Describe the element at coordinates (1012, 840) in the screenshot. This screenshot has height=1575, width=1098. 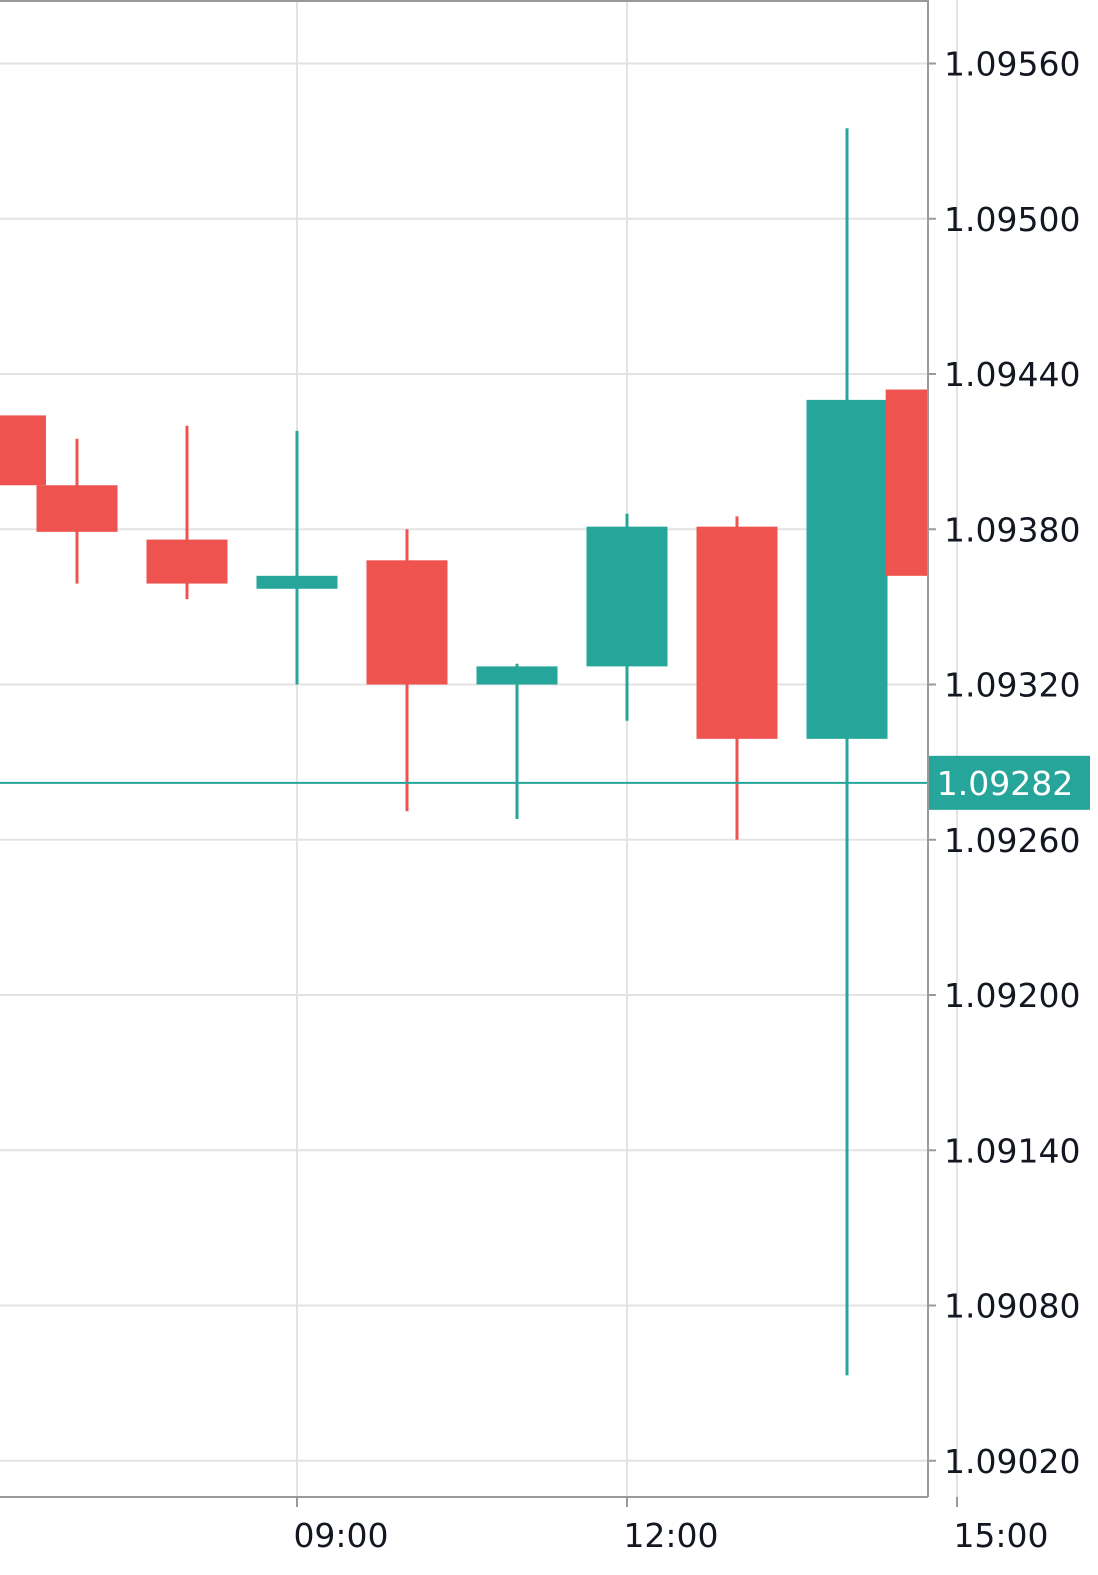
I see `y-tick-label: 1.09260` at that location.